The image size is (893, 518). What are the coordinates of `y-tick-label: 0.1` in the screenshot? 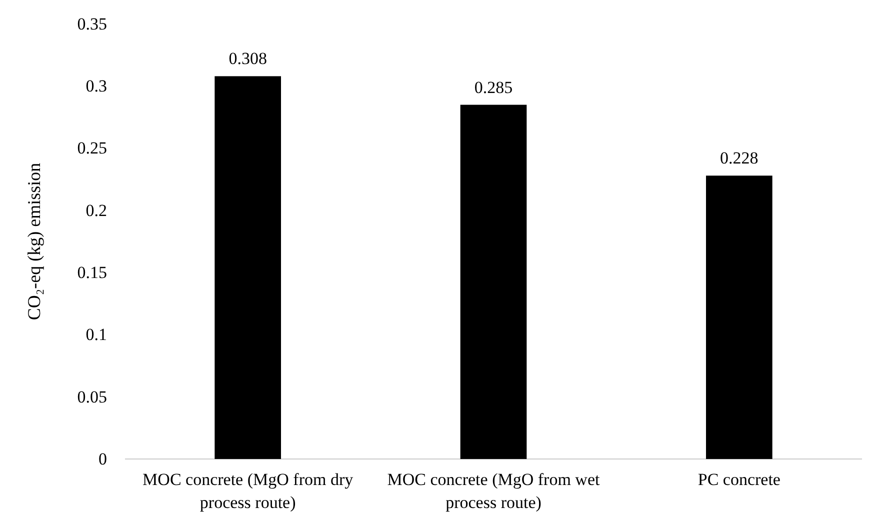 It's located at (96, 334).